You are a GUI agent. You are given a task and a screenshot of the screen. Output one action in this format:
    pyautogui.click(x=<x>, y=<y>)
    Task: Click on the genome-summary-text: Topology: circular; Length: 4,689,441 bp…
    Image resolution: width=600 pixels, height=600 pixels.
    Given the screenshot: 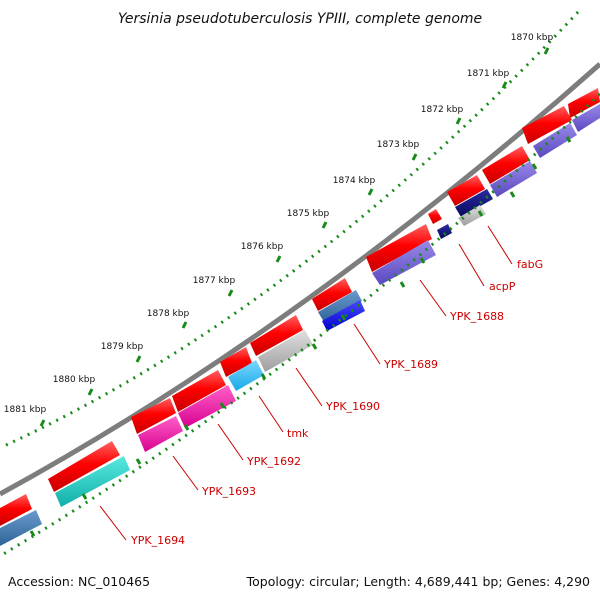 What is the action you would take?
    pyautogui.click(x=418, y=581)
    